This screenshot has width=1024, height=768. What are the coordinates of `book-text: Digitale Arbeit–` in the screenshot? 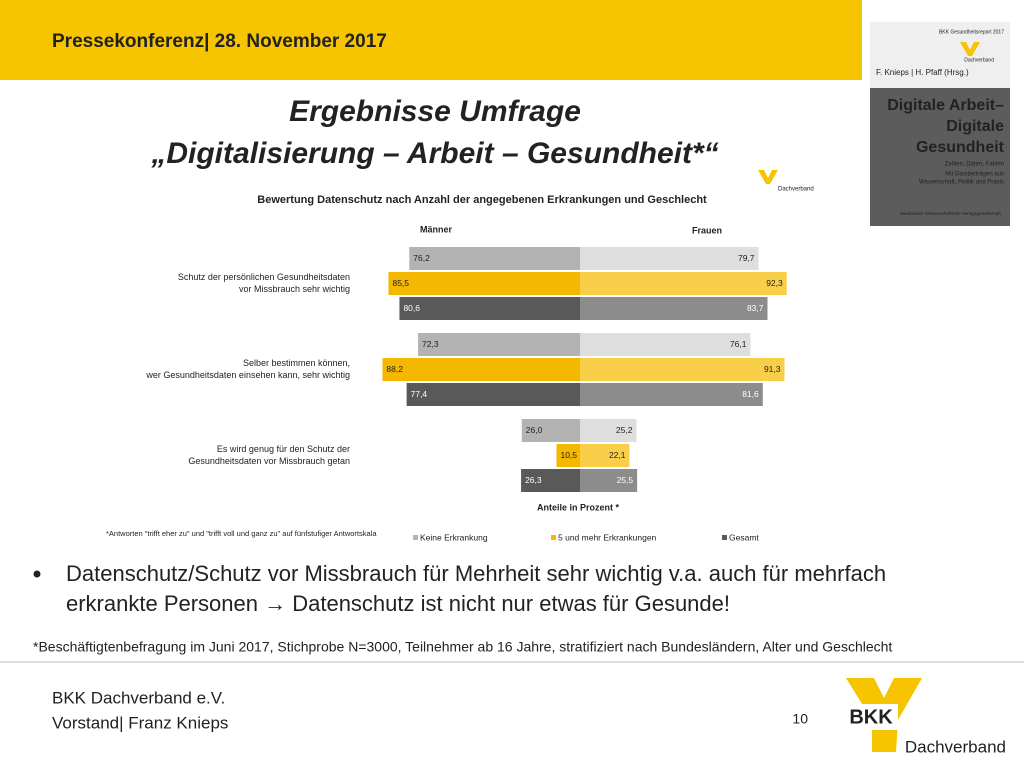 It's located at (945, 105).